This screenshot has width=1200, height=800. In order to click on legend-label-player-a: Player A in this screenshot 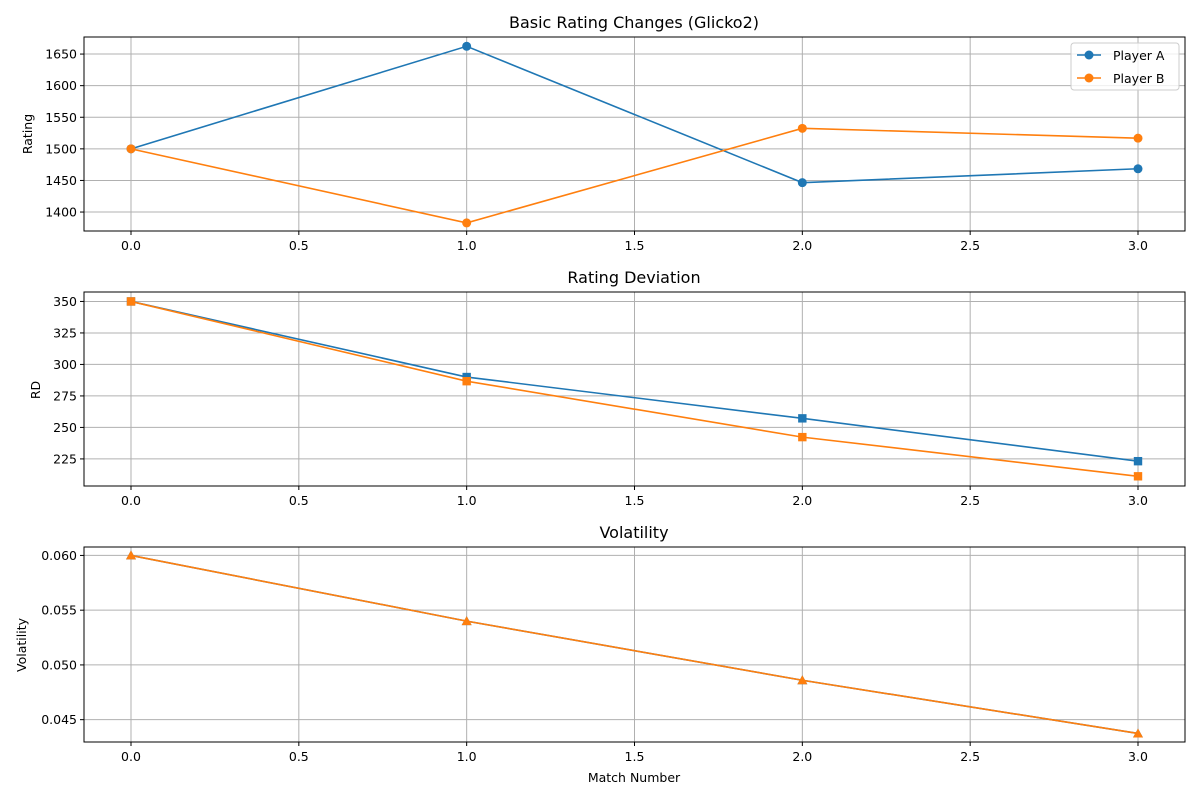, I will do `click(1139, 55)`.